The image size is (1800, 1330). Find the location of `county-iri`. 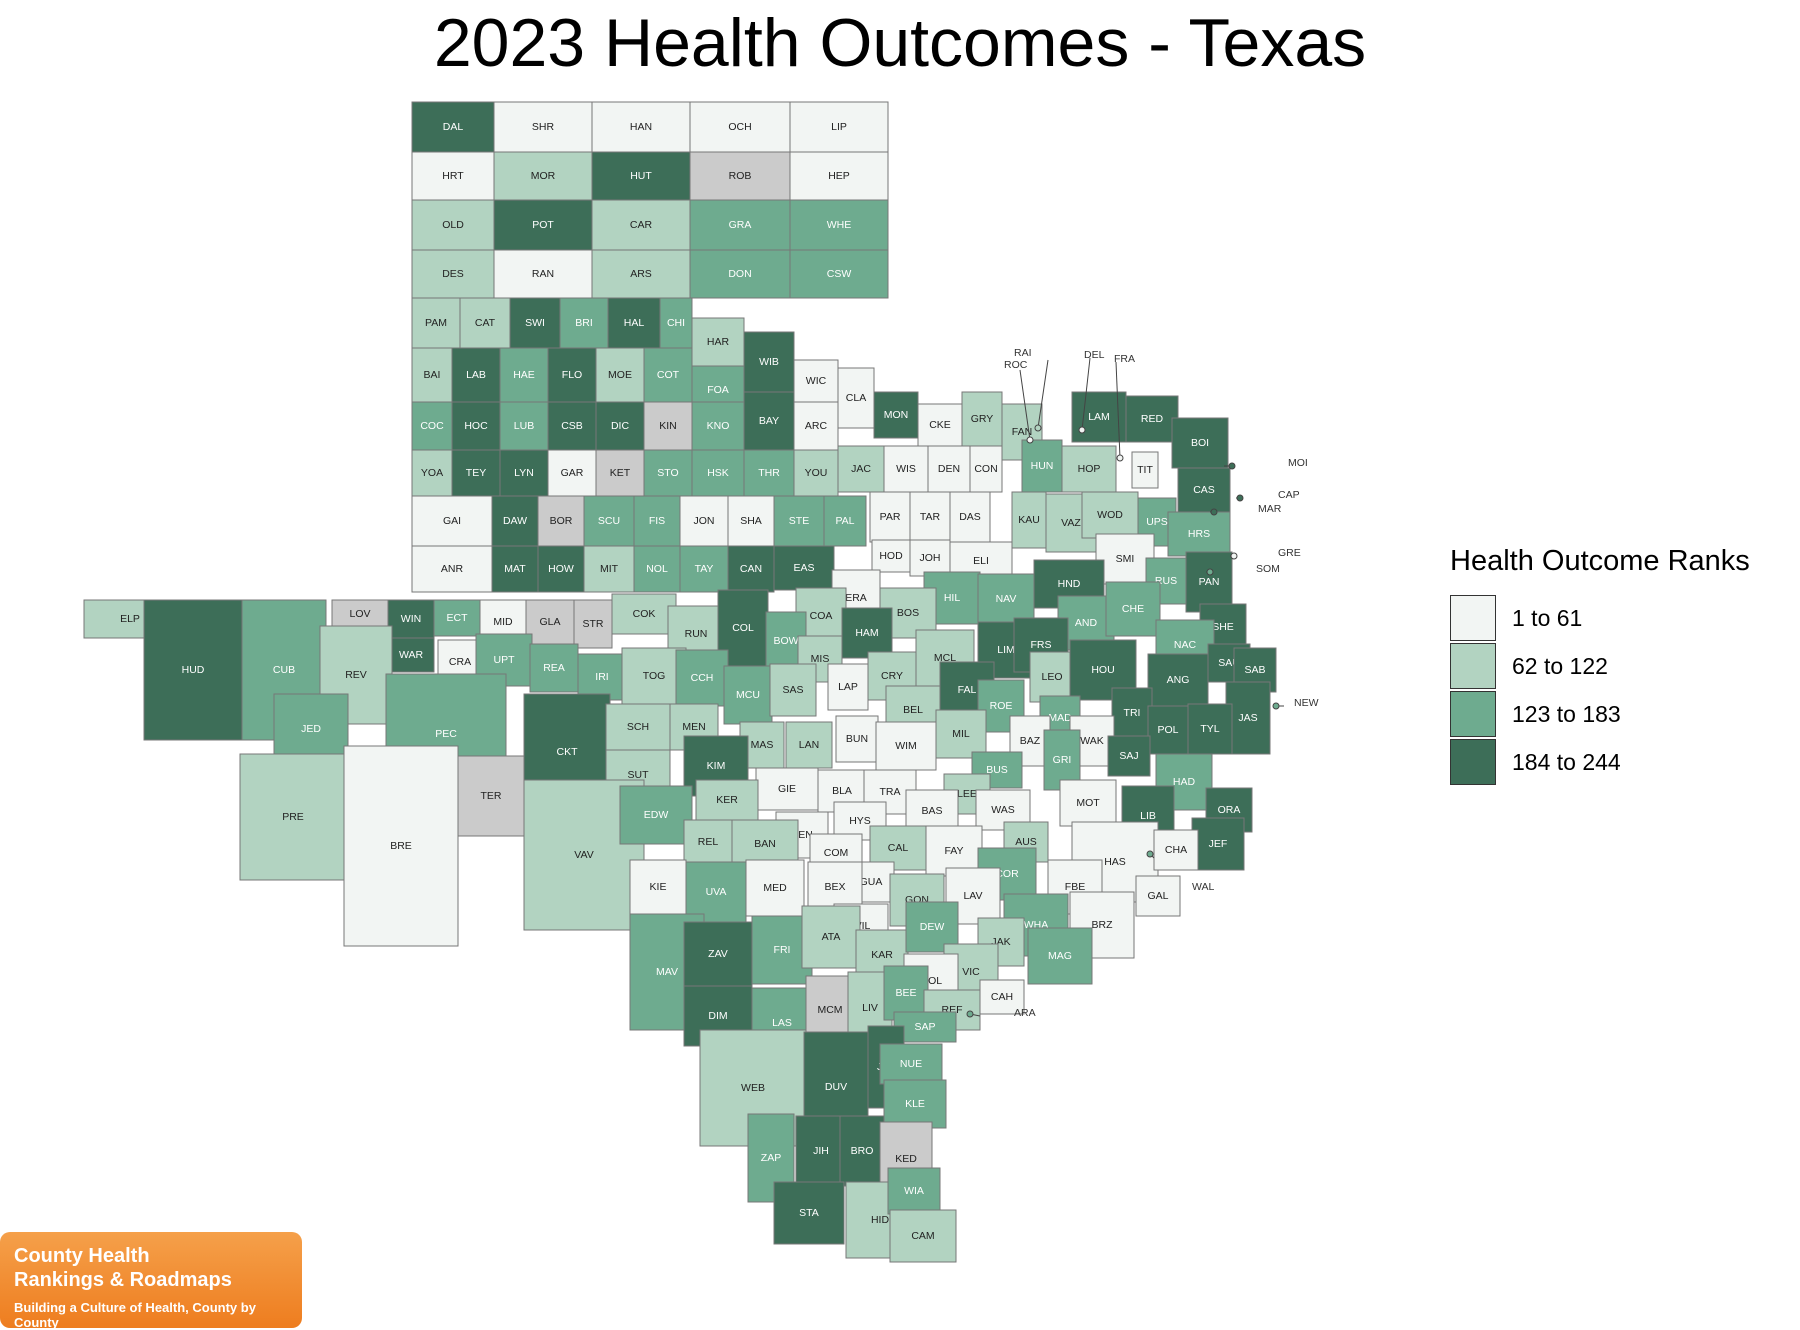

county-iri is located at coordinates (602, 677).